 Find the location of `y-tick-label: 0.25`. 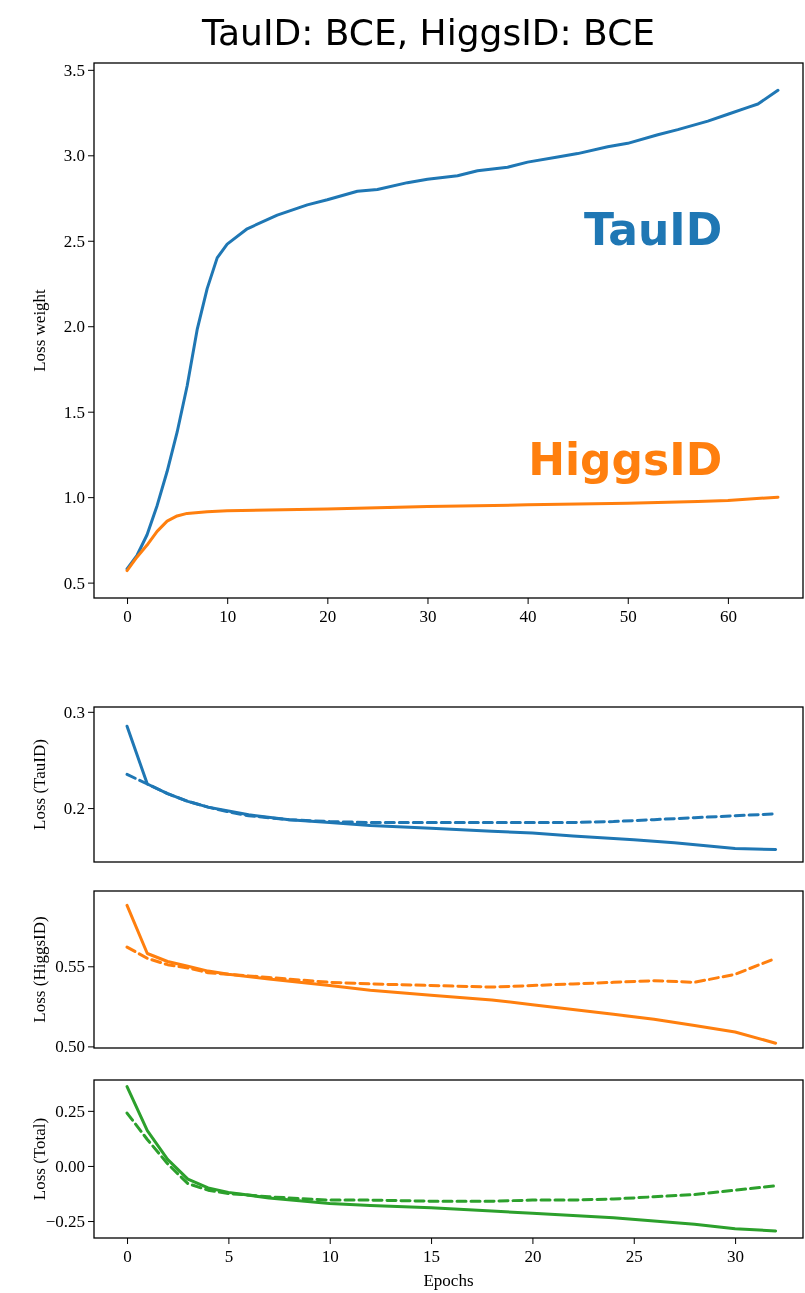

y-tick-label: 0.25 is located at coordinates (70, 1111).